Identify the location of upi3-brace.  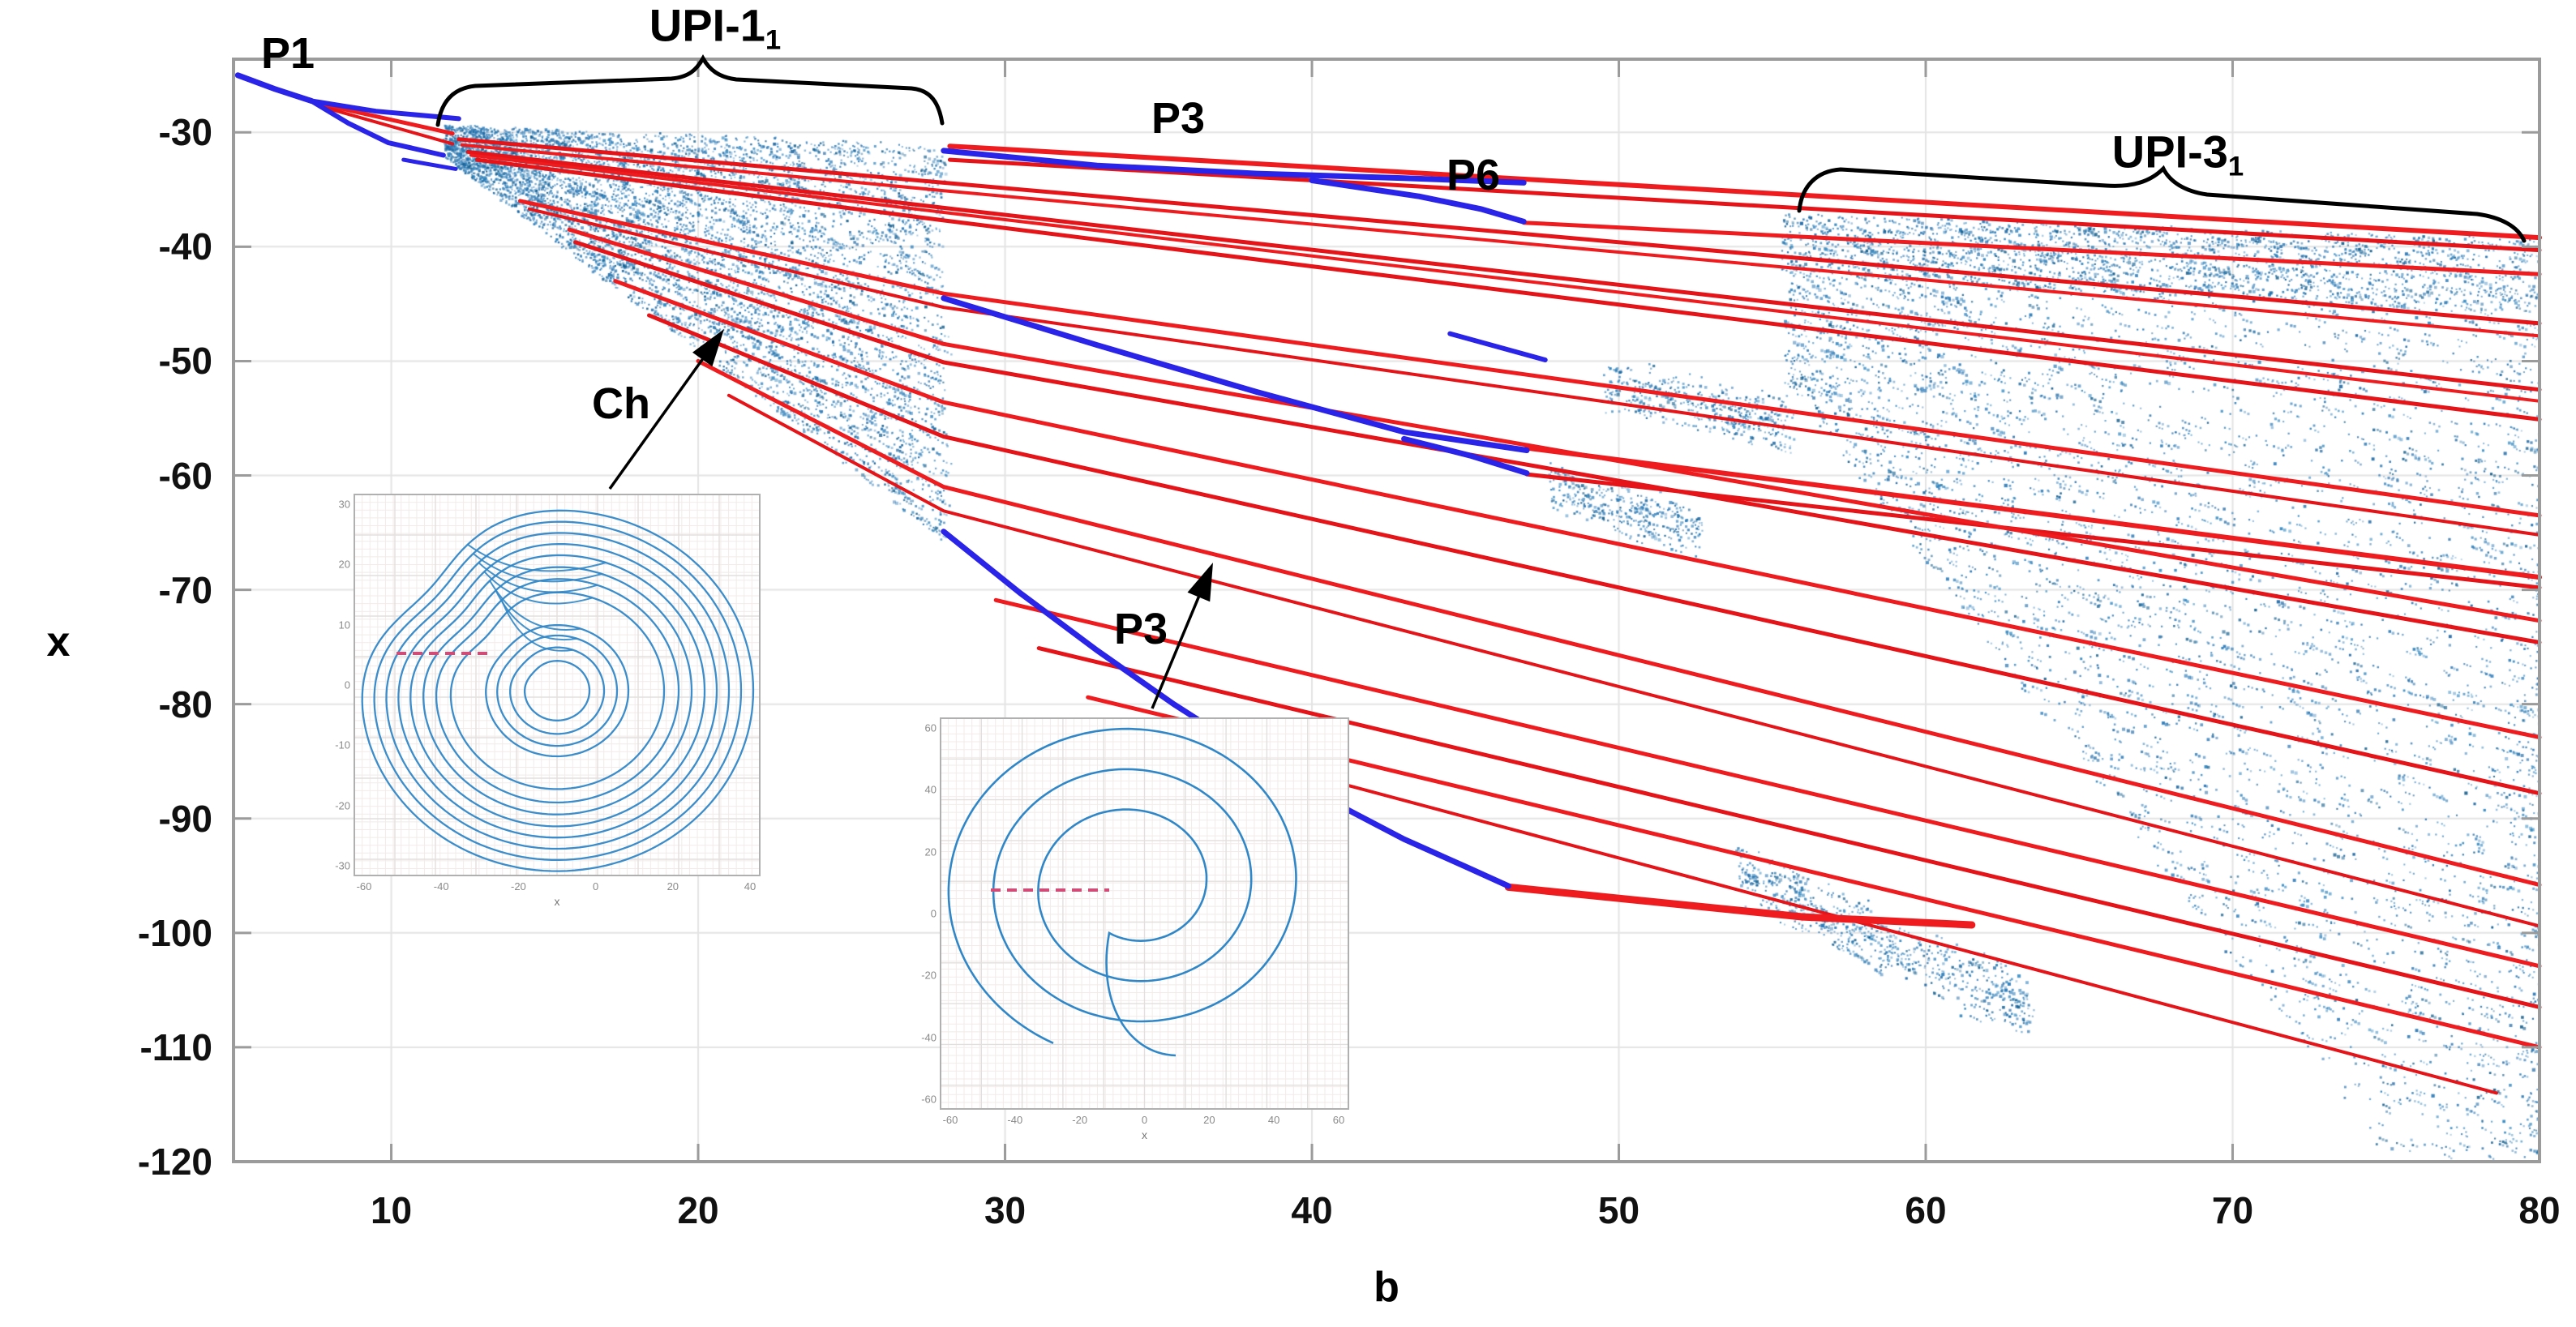
(2162, 204).